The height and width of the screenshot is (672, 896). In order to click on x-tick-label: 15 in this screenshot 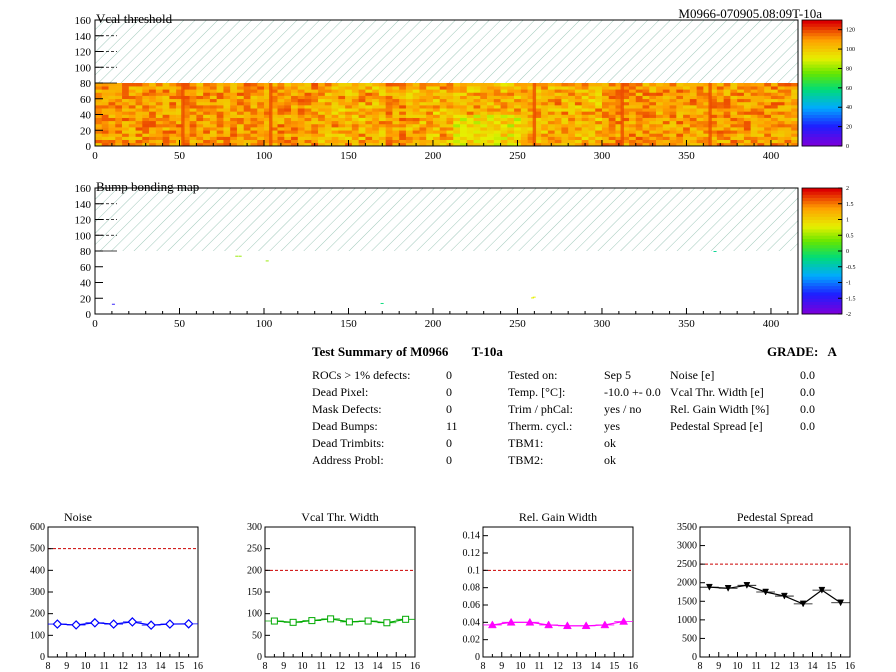, I will do `click(179, 666)`.